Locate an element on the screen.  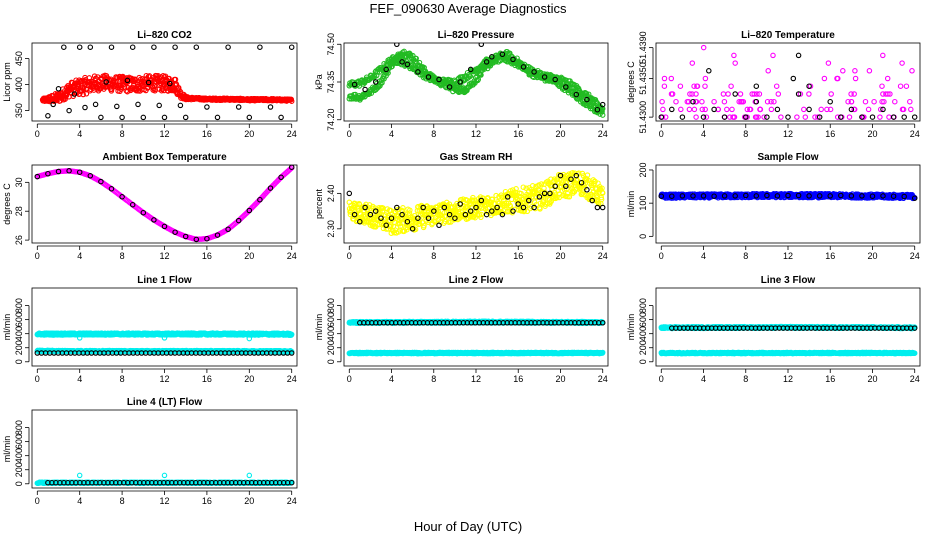
chart-pressure-10-s-samples-point is located at coordinates (478, 79).